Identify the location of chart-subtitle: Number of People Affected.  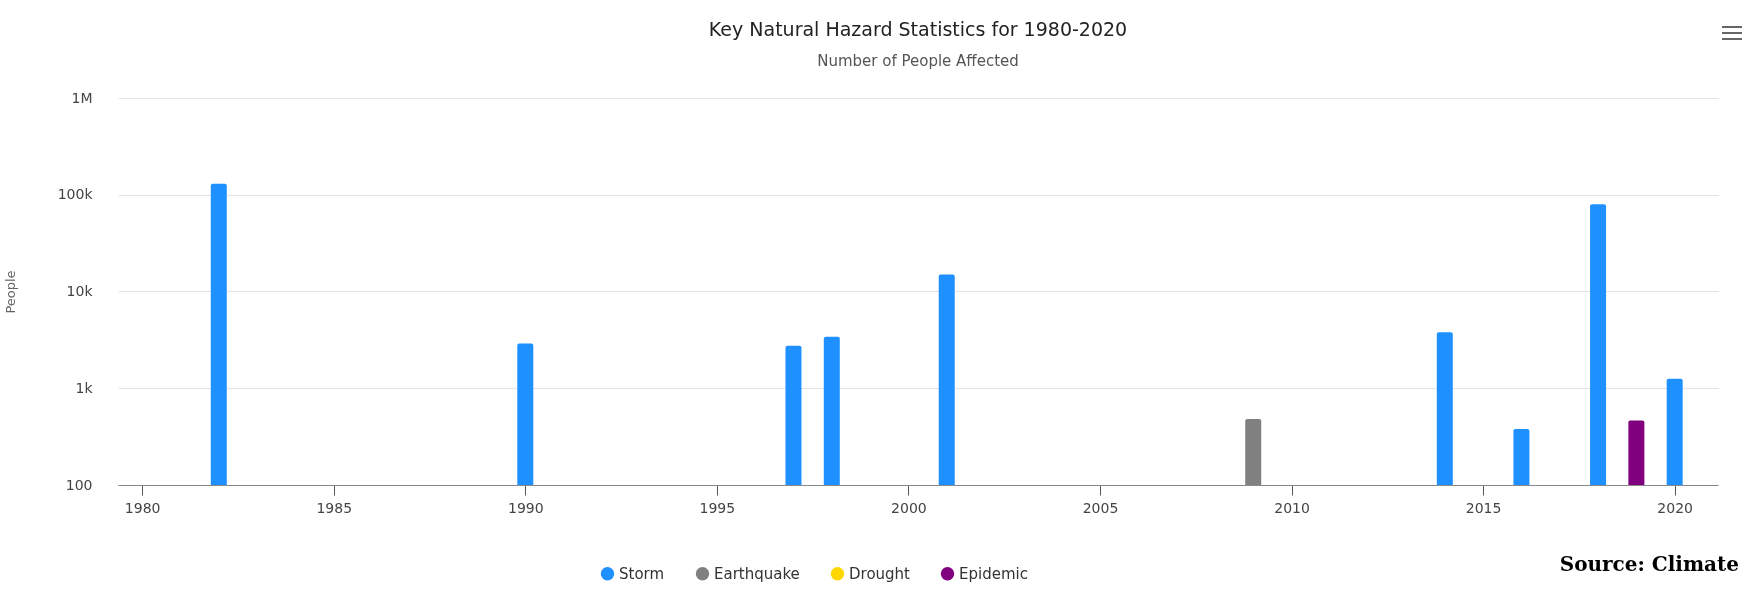
(918, 61).